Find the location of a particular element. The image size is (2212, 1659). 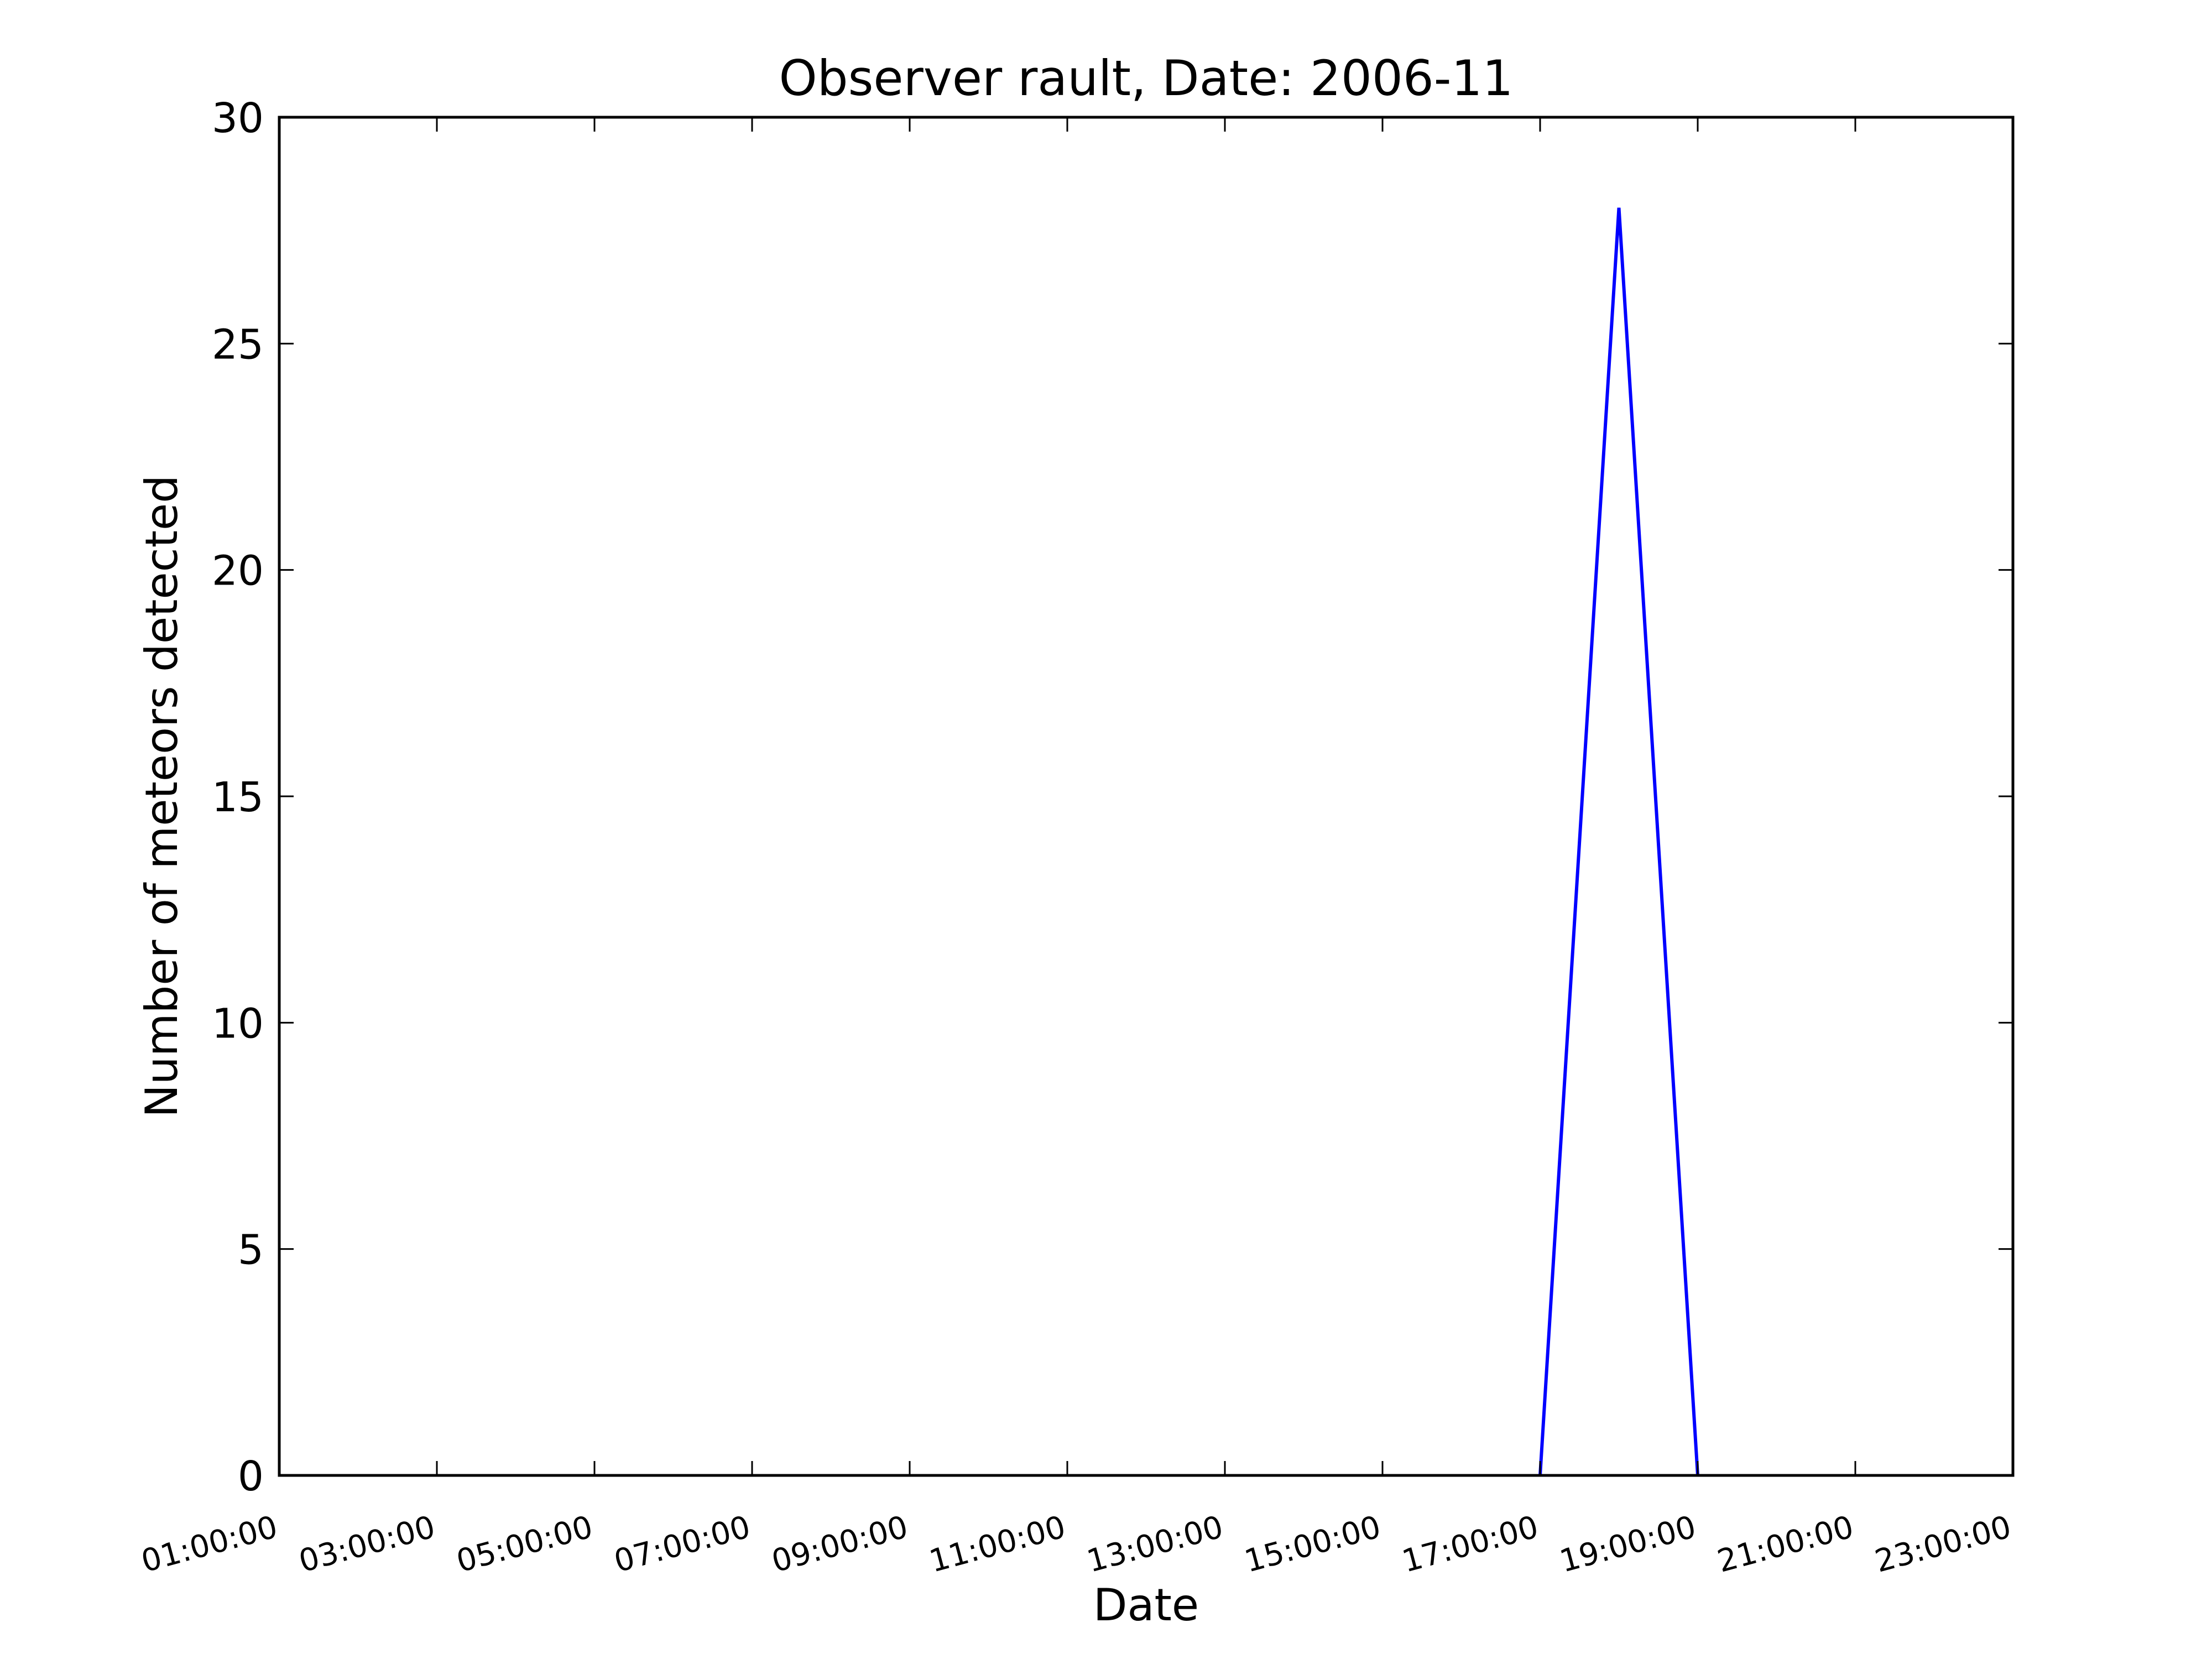

plot-area is located at coordinates (1619, 842).